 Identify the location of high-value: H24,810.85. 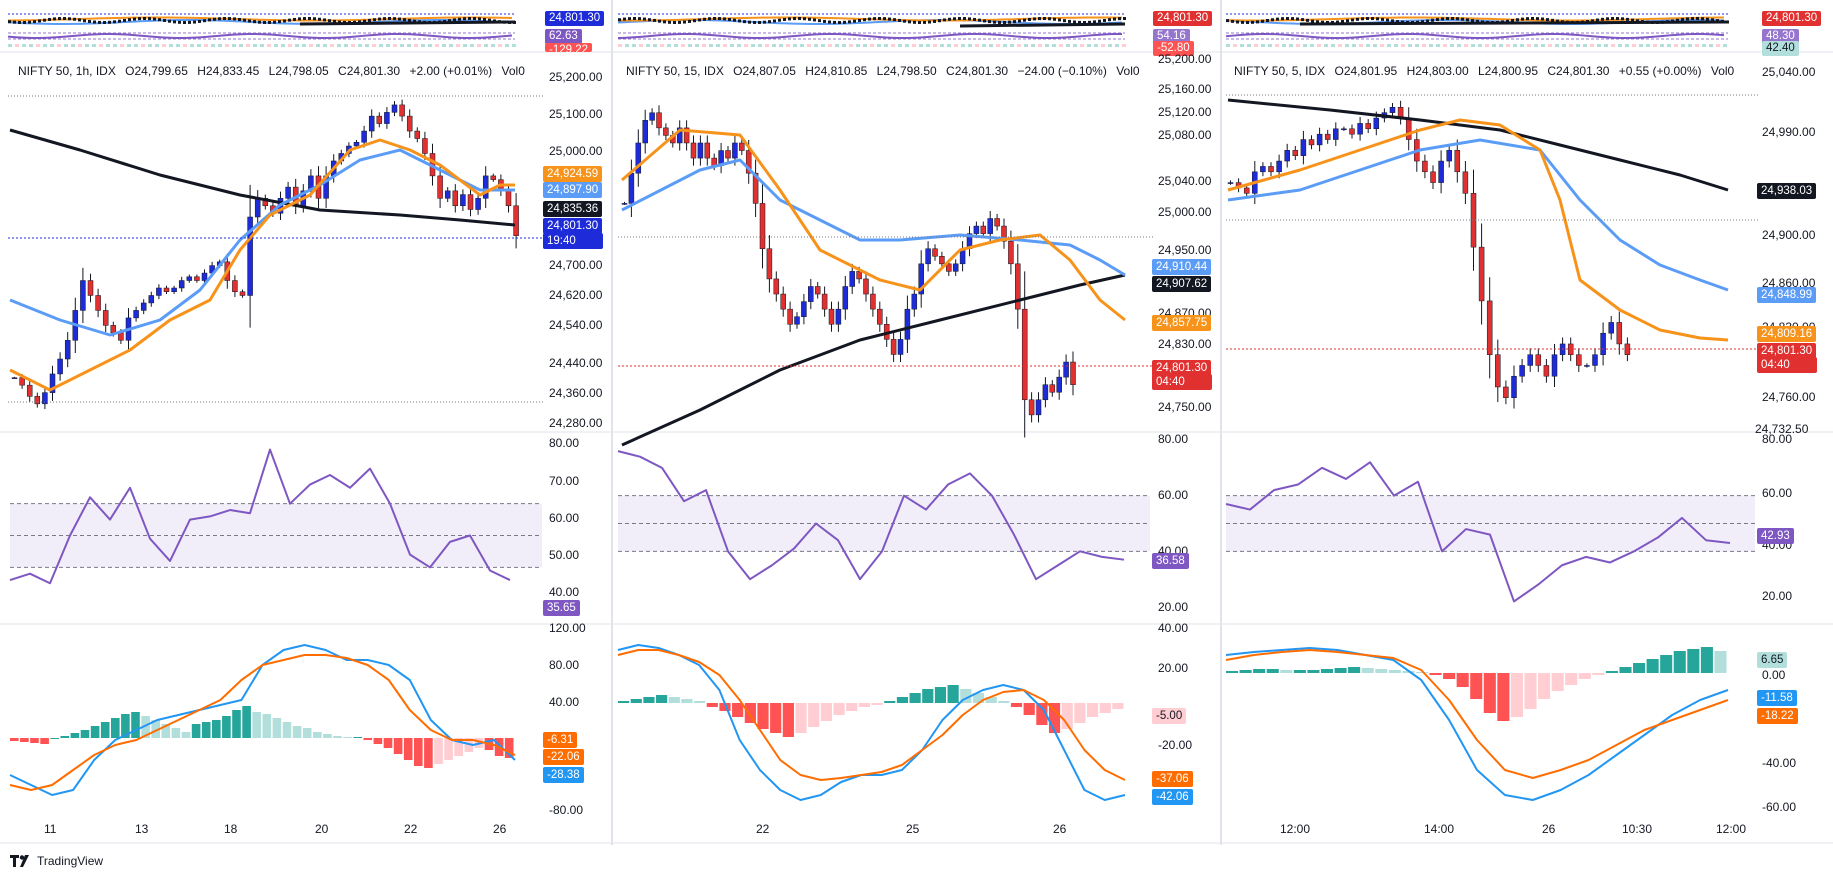
(836, 71).